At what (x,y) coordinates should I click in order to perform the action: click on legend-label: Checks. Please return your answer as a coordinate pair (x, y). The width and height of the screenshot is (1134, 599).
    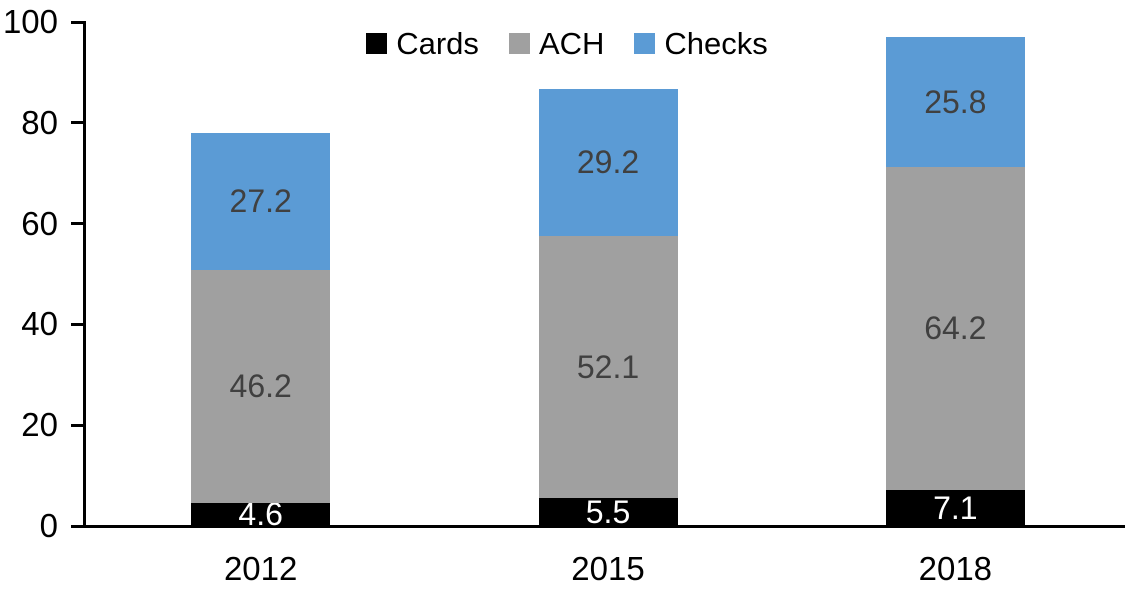
    Looking at the image, I should click on (716, 43).